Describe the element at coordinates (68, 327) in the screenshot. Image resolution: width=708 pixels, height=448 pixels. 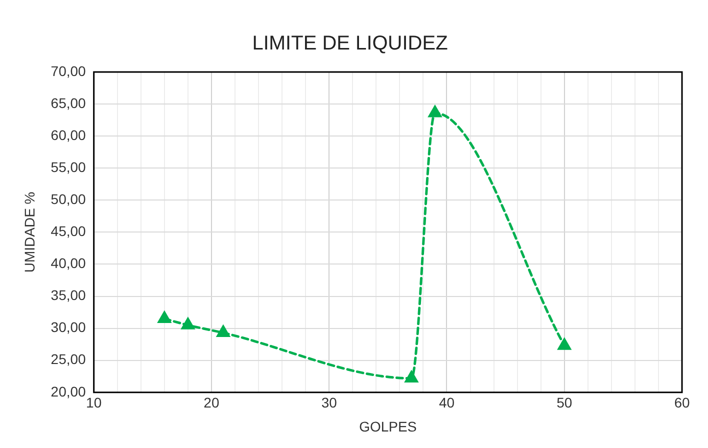
I see `y-tick-label: 30,00` at that location.